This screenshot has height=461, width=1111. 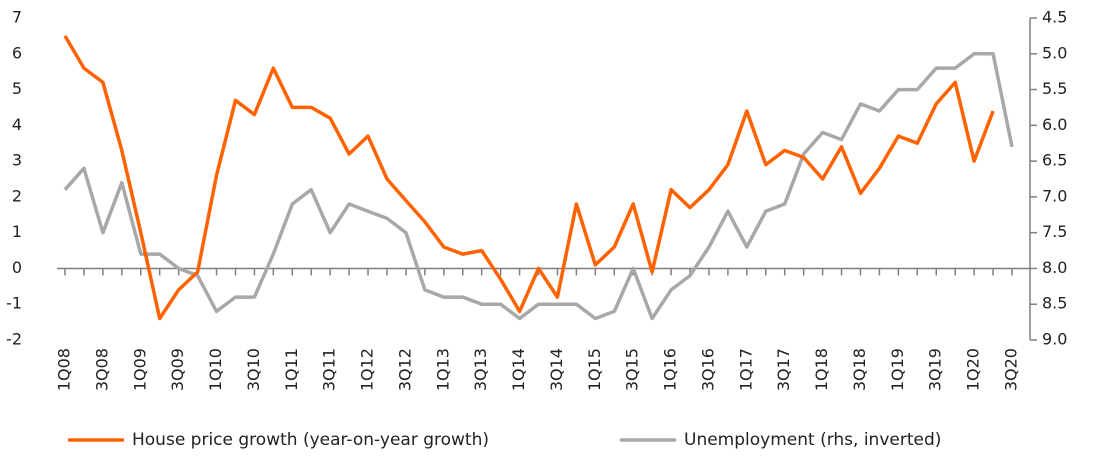 I want to click on x-tick-label: 1Q09, so click(x=139, y=369).